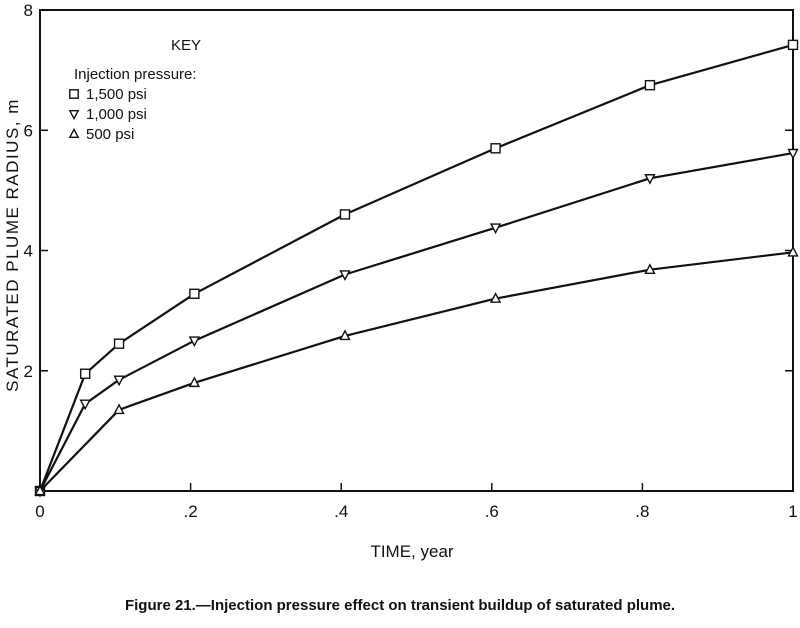 The image size is (800, 628). Describe the element at coordinates (28, 130) in the screenshot. I see `y-tick-label: 6` at that location.